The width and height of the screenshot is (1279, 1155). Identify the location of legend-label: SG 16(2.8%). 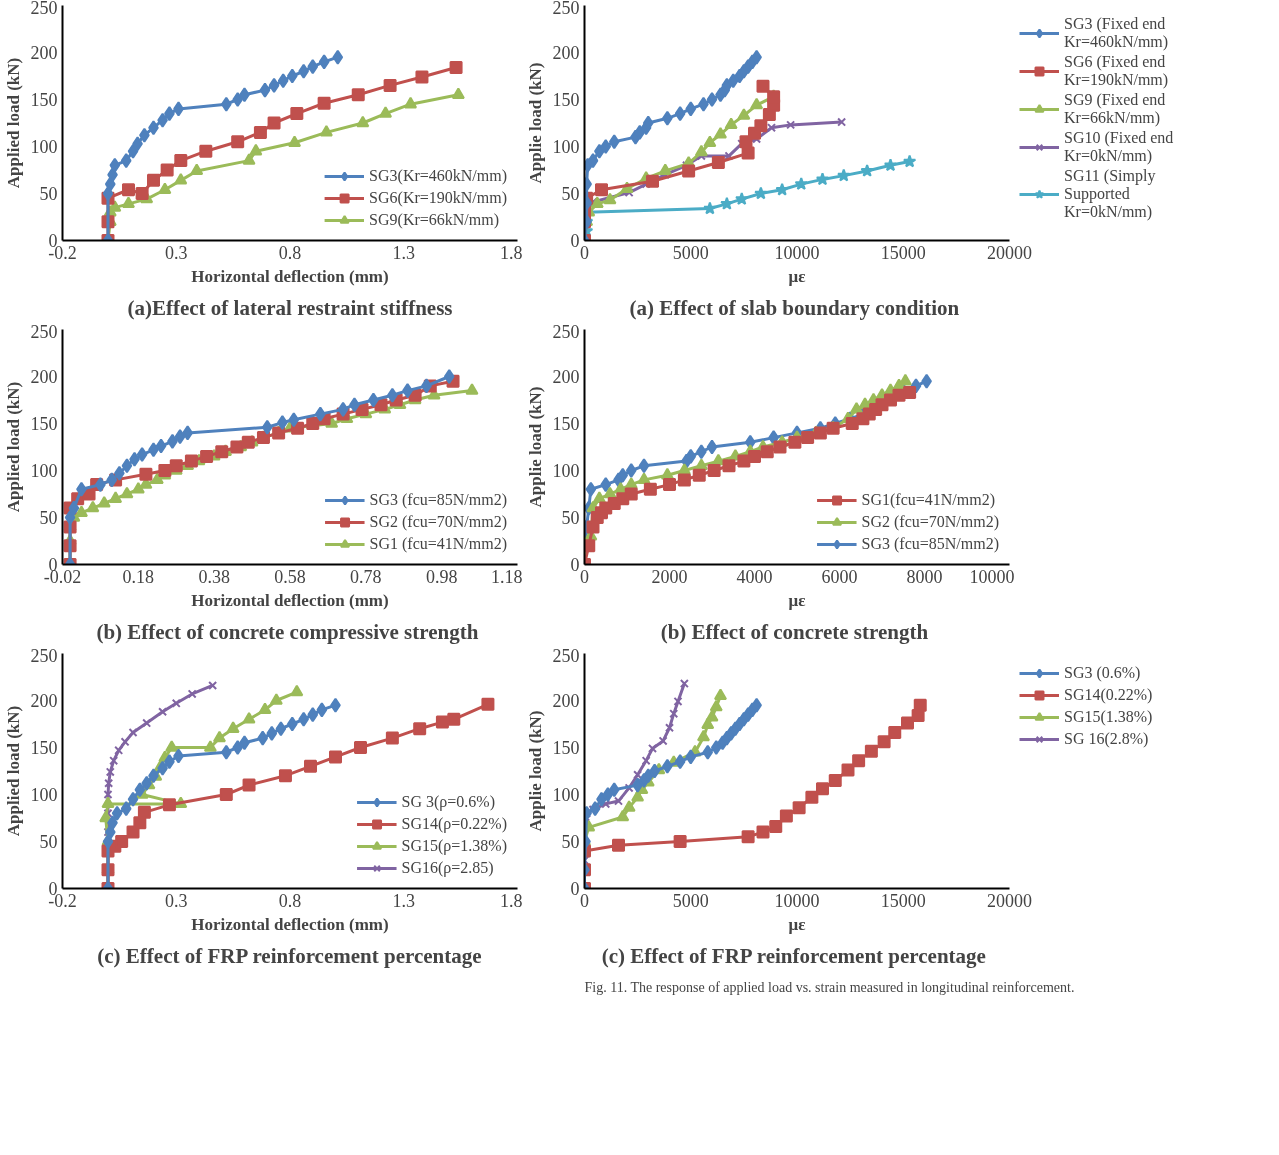
(1106, 739).